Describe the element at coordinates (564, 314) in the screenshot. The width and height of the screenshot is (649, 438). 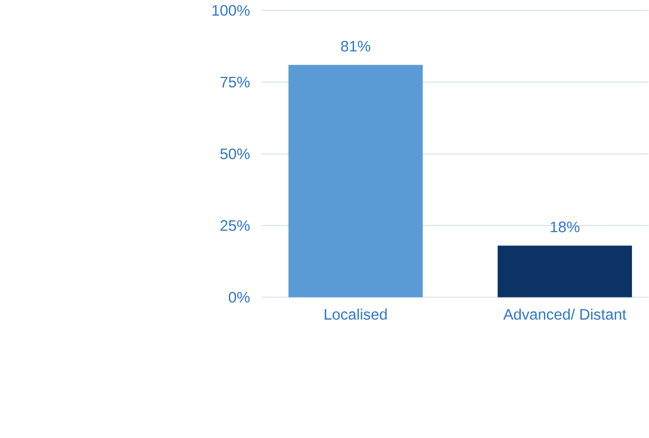
I see `x-tick-label: Advanced/ Distant` at that location.